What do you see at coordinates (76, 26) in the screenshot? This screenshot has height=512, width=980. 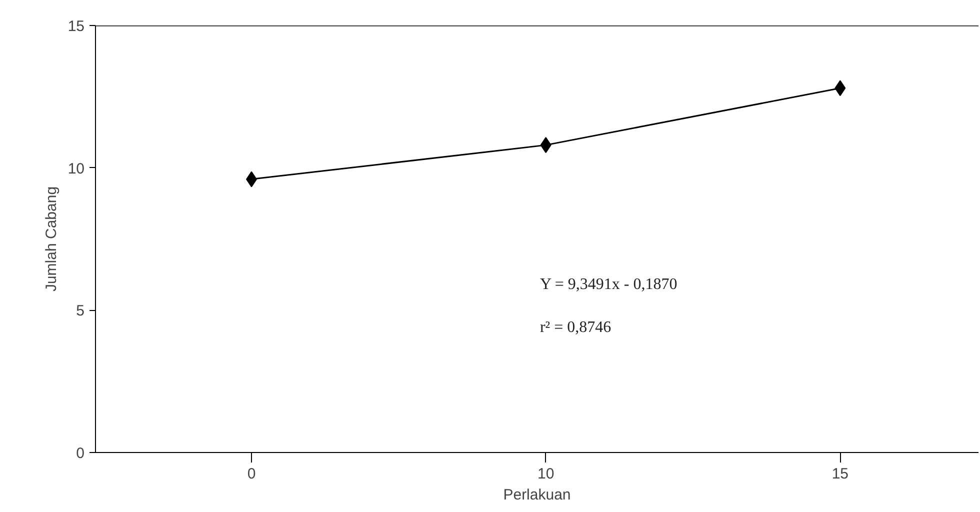 I see `y-tick-label: 15` at bounding box center [76, 26].